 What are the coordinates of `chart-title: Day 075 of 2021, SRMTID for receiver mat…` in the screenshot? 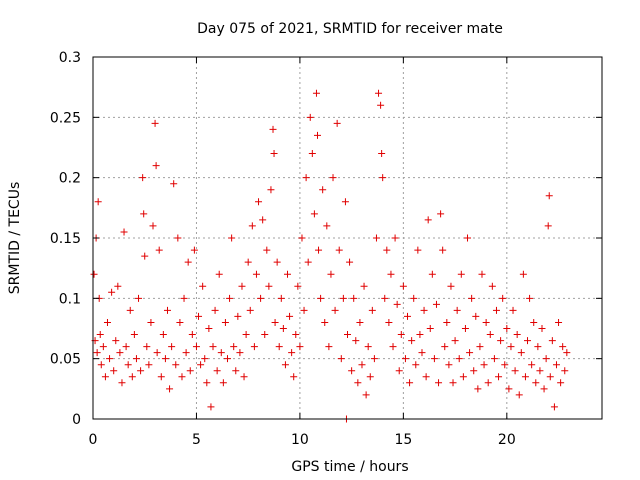 It's located at (350, 29).